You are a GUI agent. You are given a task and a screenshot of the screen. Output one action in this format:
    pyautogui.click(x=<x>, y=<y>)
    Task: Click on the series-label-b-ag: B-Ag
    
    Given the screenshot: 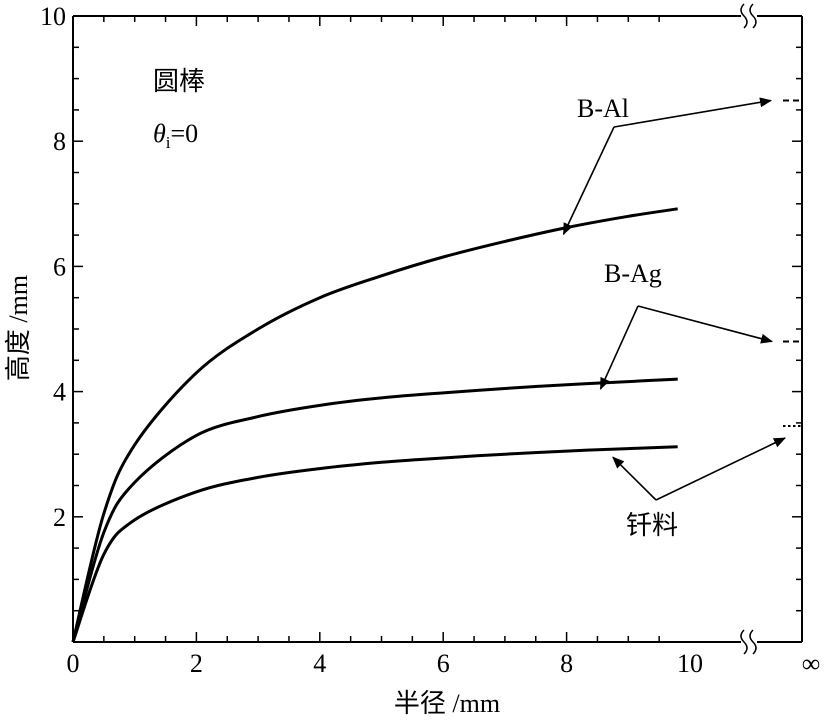 What is the action you would take?
    pyautogui.click(x=633, y=273)
    